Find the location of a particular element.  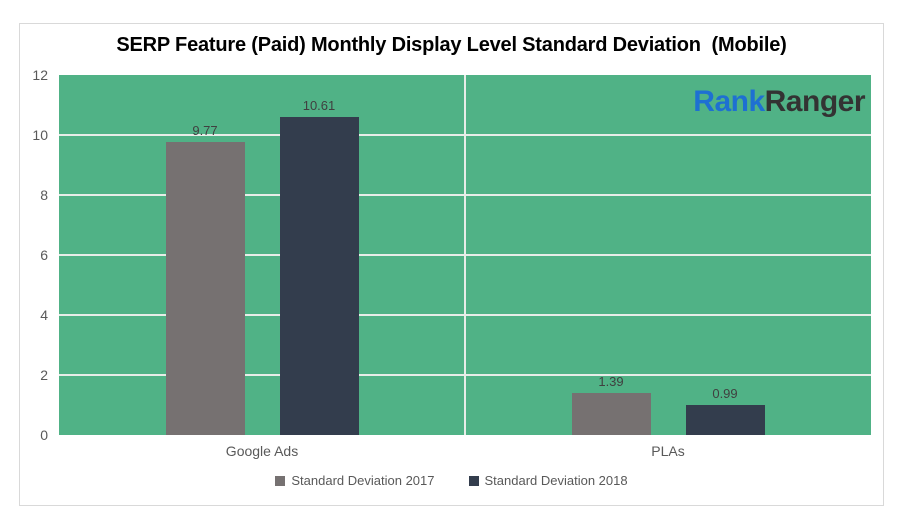

y-axis-tick-label: 8 is located at coordinates (44, 195).